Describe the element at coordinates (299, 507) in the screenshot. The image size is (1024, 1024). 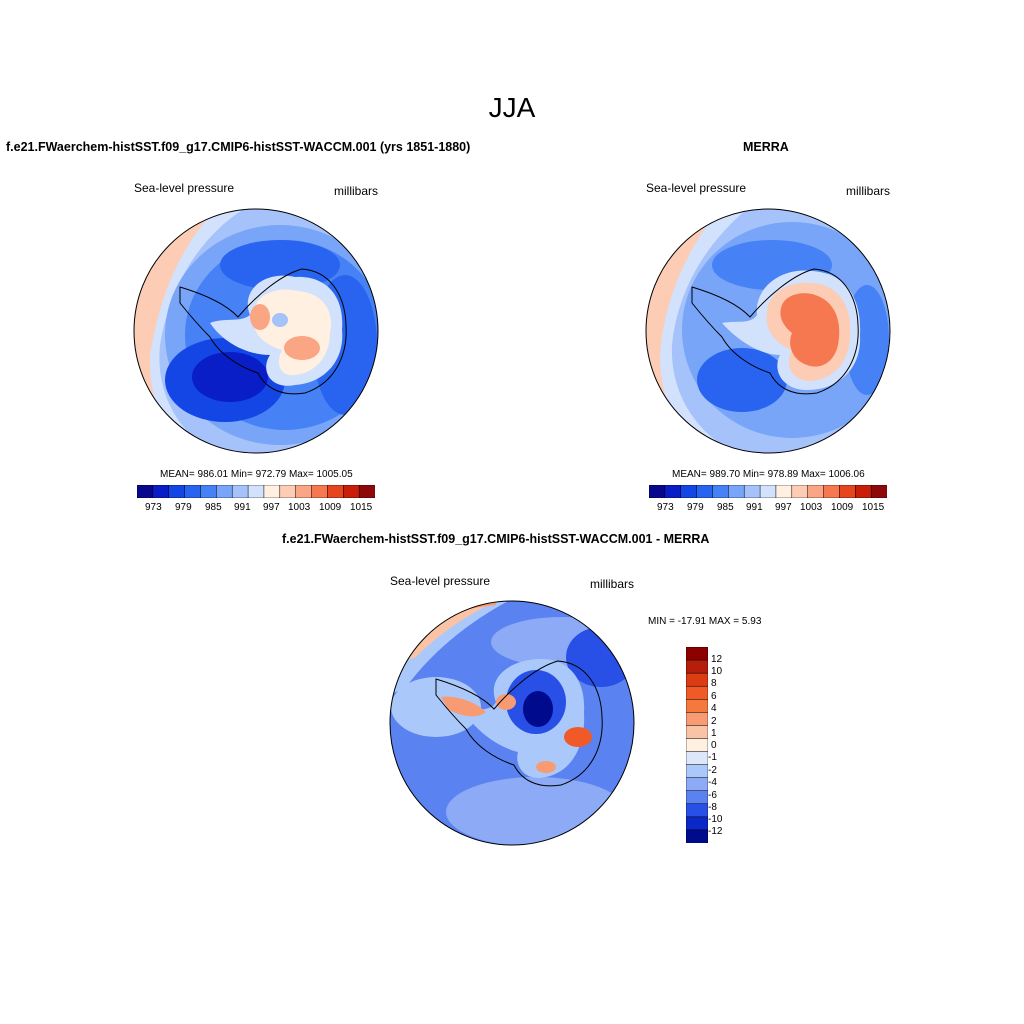
I see `panel1-cb-label: 1003` at that location.